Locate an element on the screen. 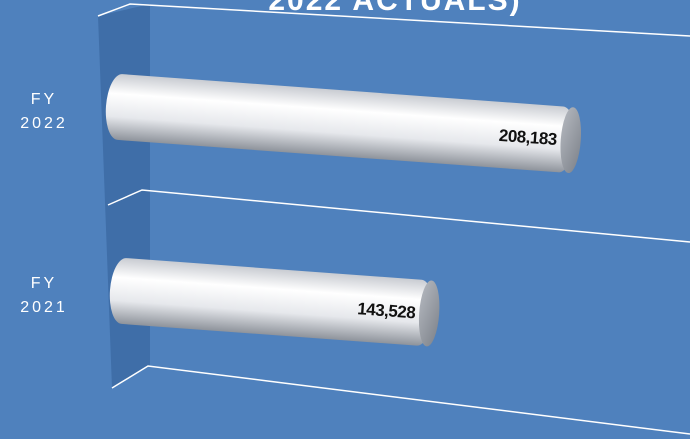 The image size is (690, 439). value-label: 143,528 is located at coordinates (386, 310).